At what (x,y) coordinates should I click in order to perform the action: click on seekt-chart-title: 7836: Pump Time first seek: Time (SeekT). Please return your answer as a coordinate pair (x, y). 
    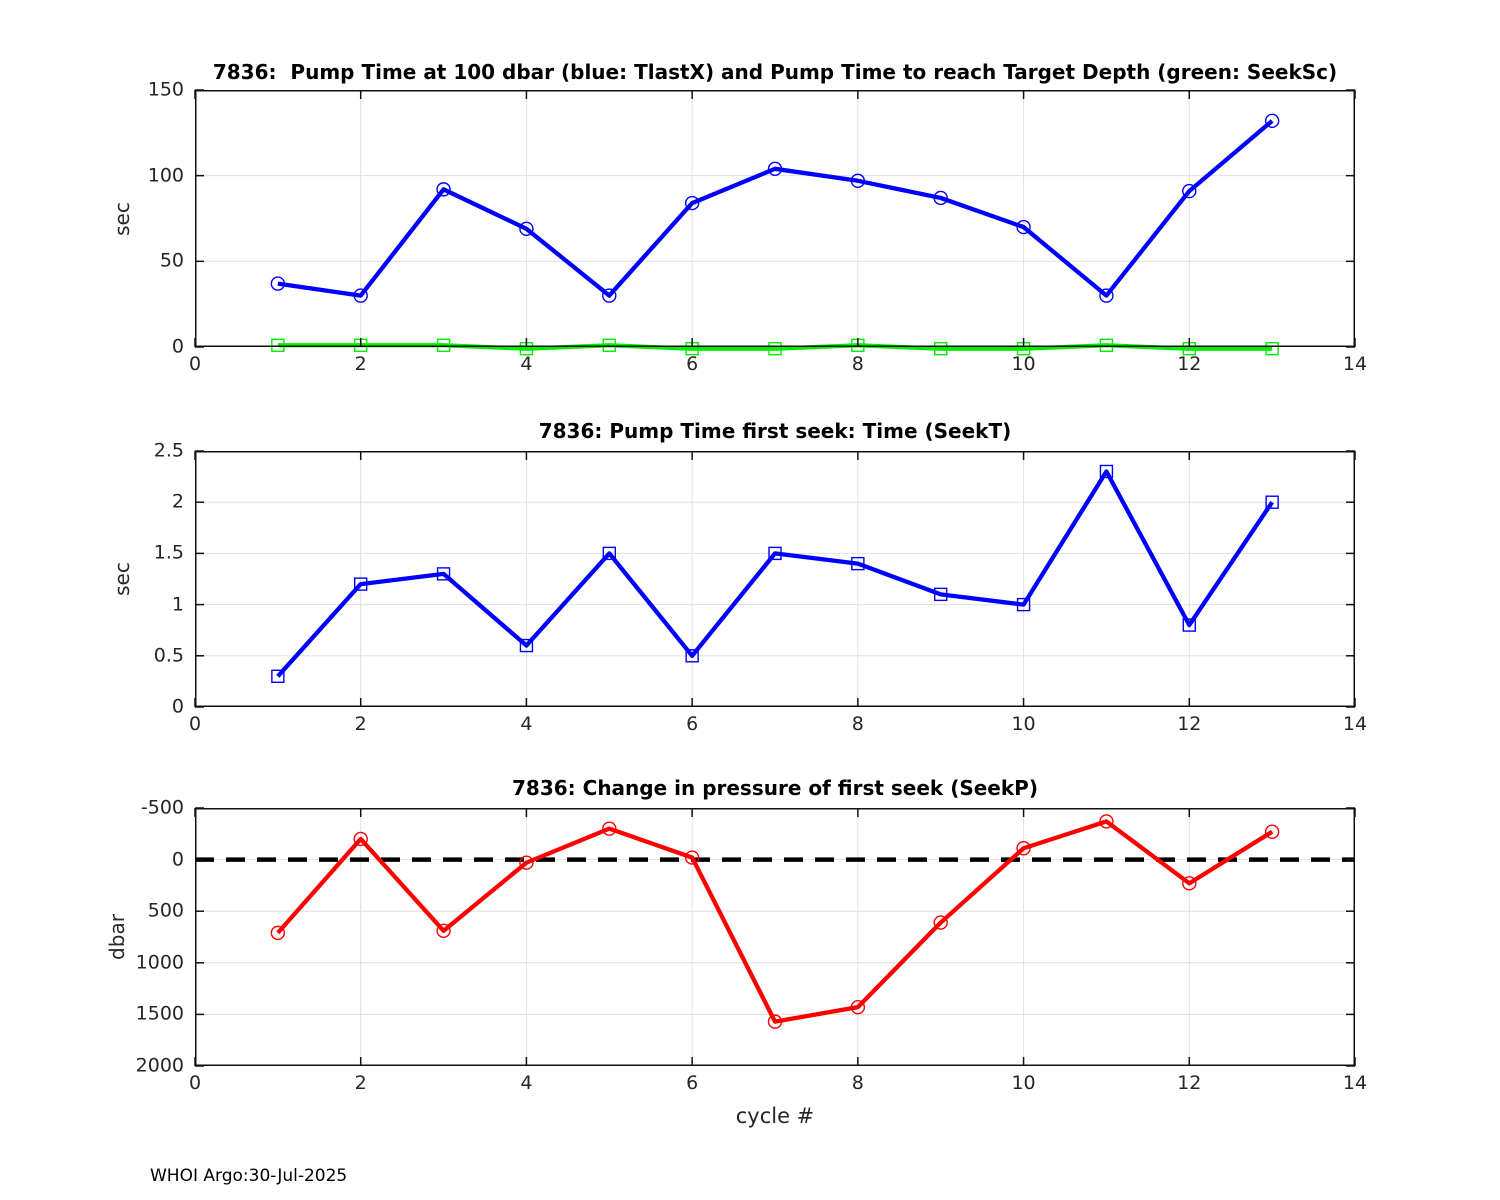
    Looking at the image, I should click on (775, 431).